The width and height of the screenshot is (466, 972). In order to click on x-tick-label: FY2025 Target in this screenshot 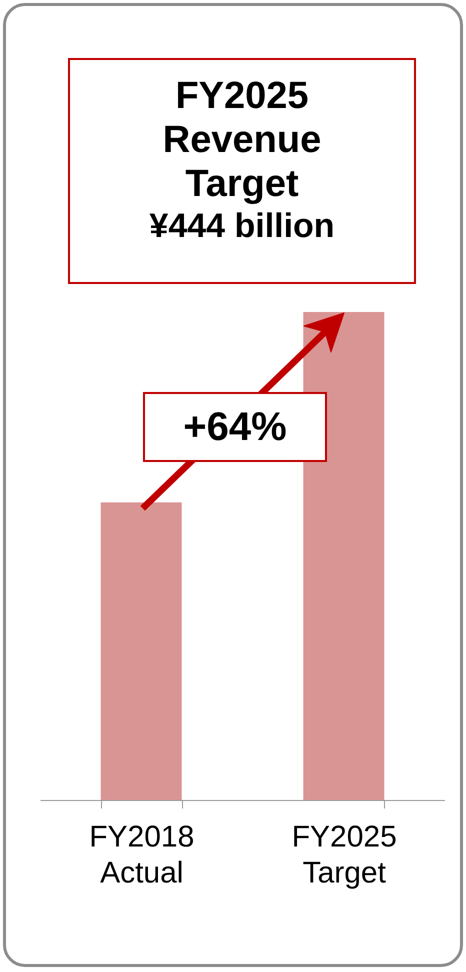, I will do `click(344, 855)`.